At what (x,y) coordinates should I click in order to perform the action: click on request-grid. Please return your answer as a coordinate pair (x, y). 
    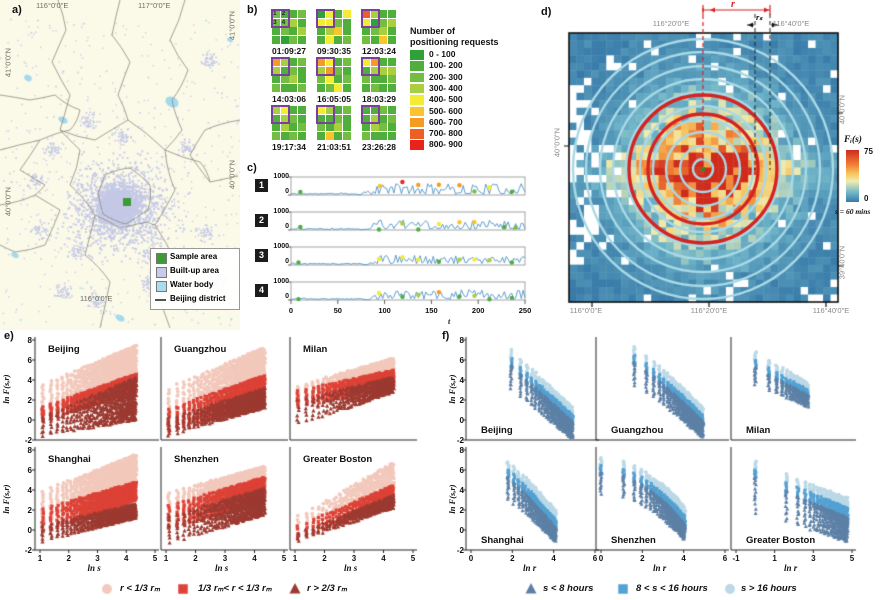
    Looking at the image, I should click on (288, 122).